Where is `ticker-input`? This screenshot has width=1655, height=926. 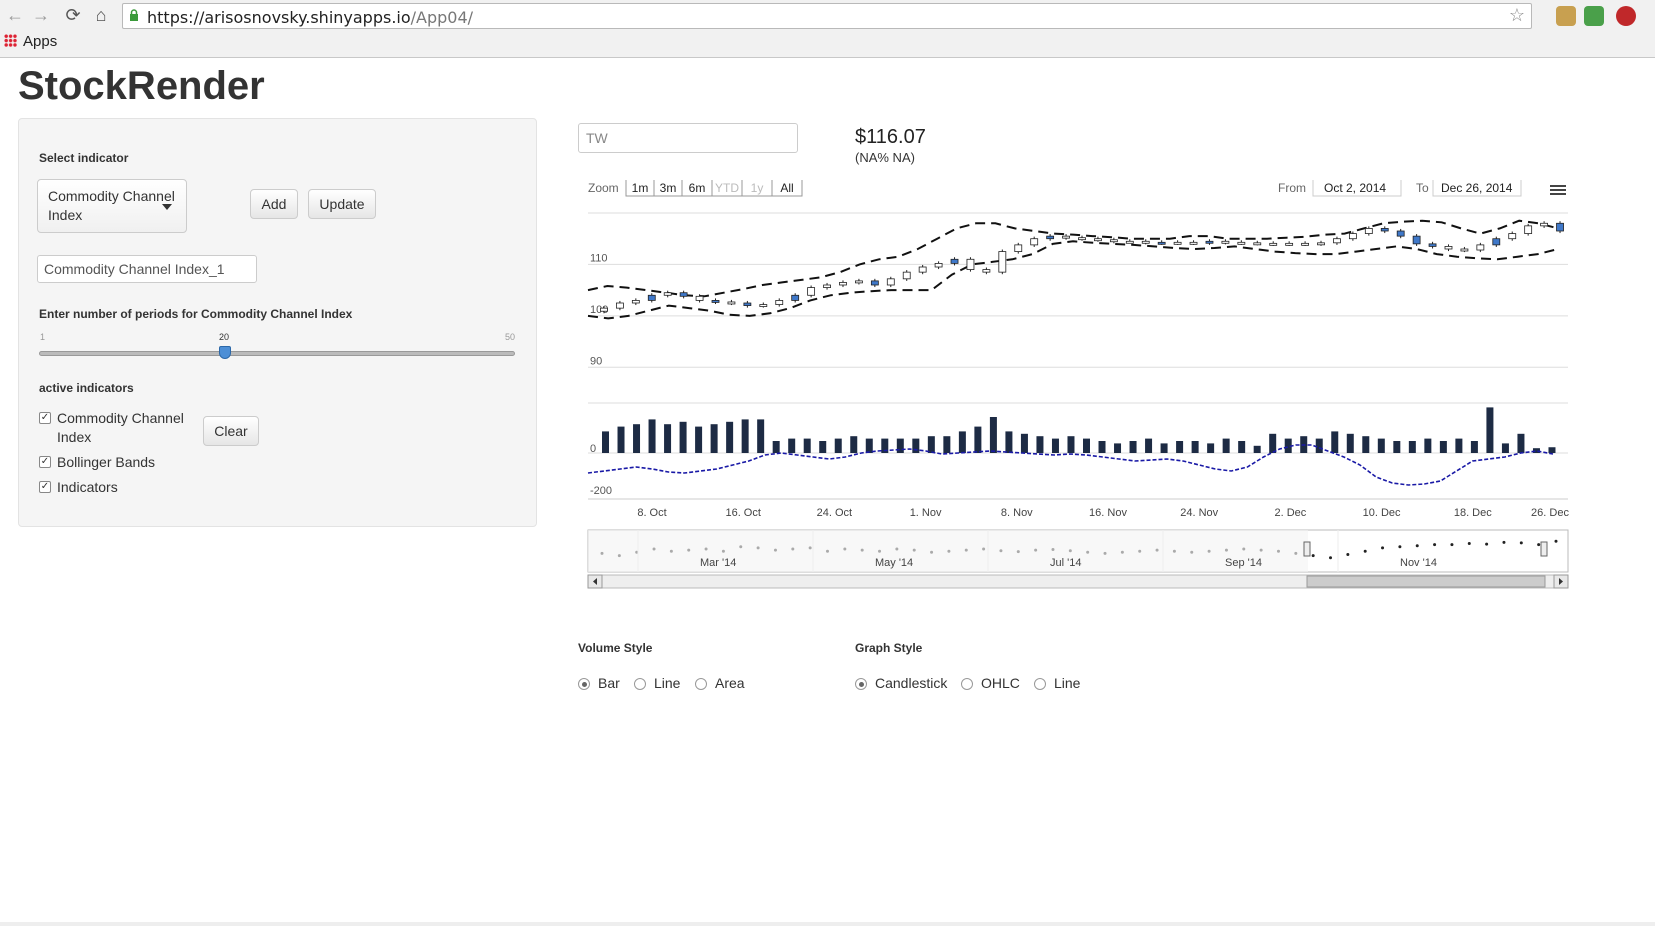 ticker-input is located at coordinates (688, 138).